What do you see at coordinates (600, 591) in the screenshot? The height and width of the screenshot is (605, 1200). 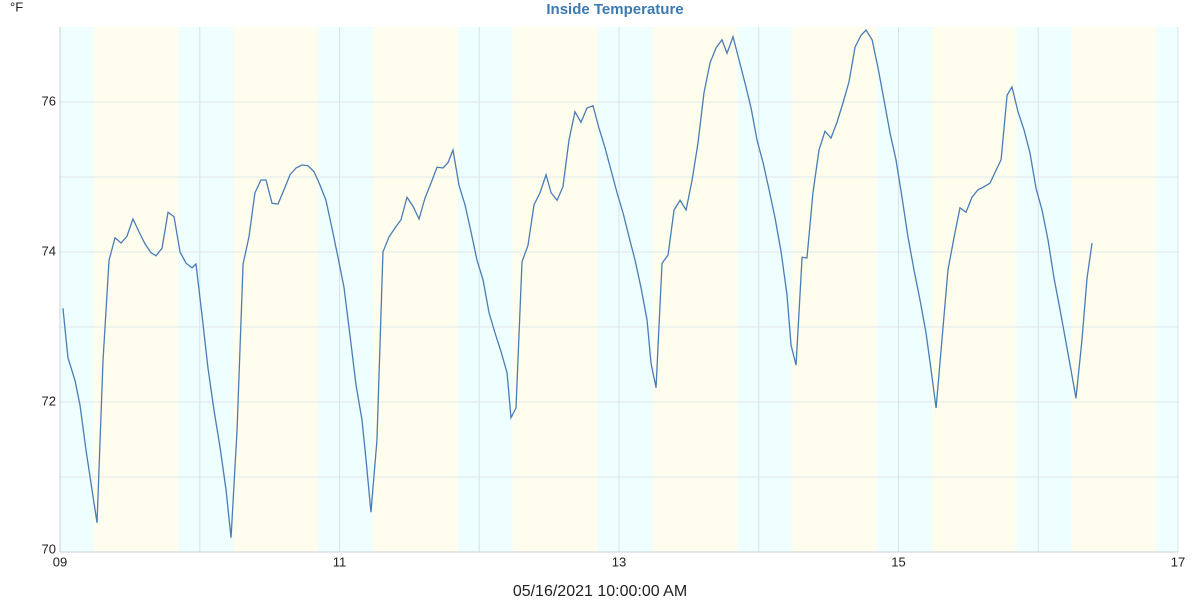 I see `x-axis-label: 05/16/2021 10:00:00 AM` at bounding box center [600, 591].